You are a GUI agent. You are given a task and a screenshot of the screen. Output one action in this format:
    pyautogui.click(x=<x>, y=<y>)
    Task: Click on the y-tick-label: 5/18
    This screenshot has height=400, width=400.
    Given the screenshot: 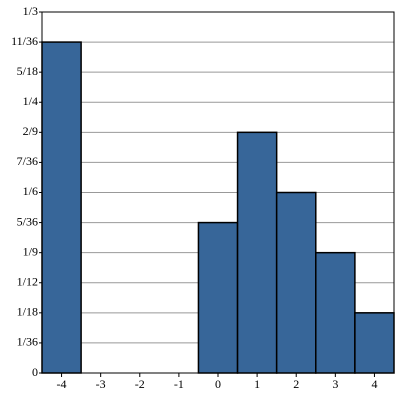 What is the action you would take?
    pyautogui.click(x=27, y=71)
    